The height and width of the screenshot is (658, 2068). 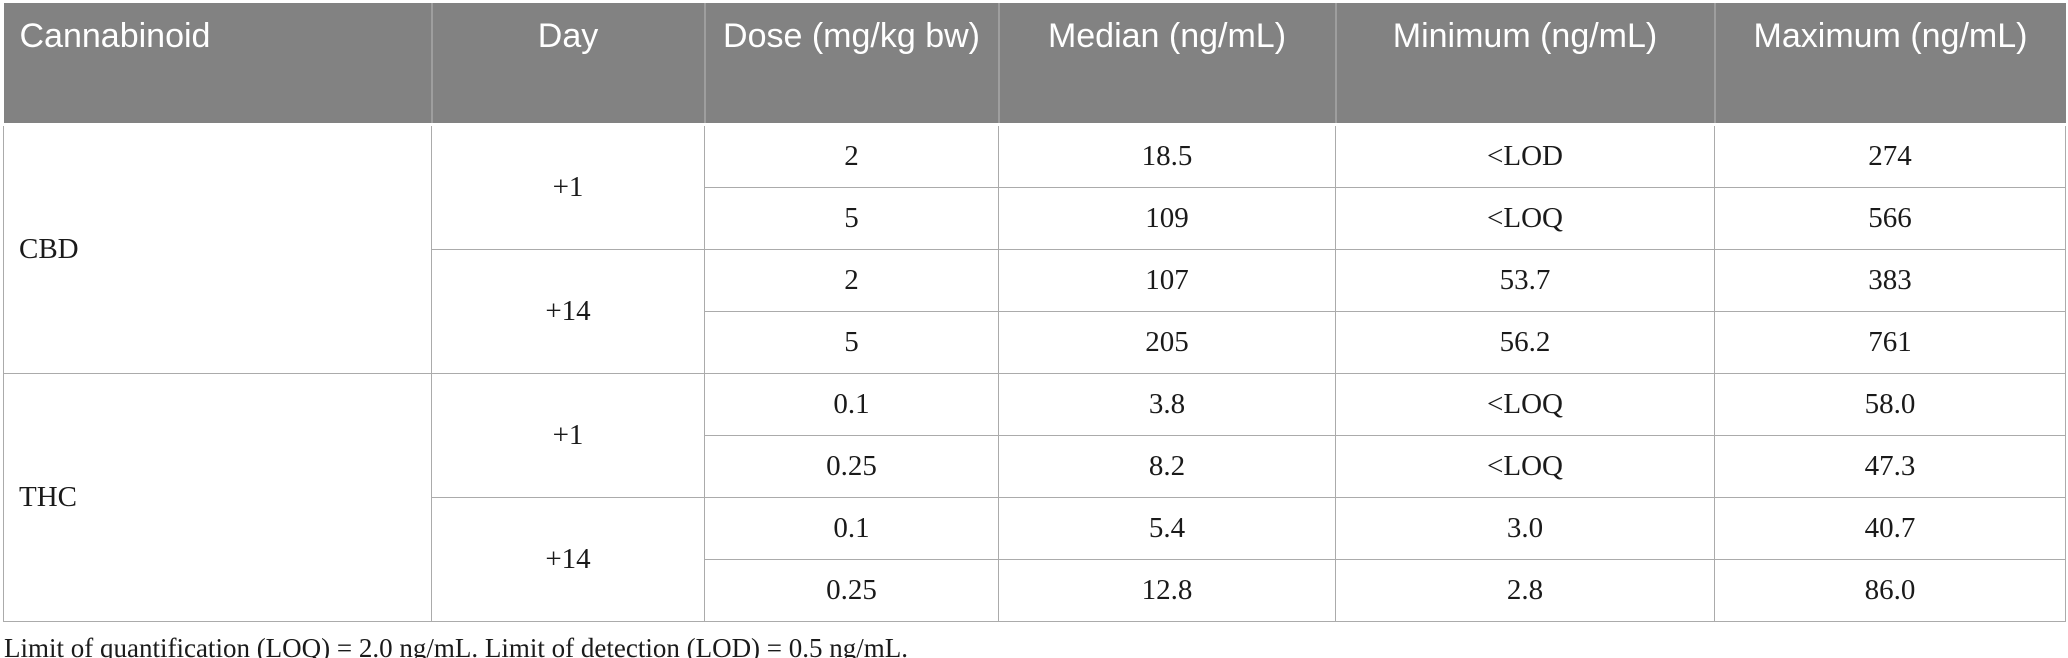 What do you see at coordinates (1167, 218) in the screenshot?
I see `median-cell: 109` at bounding box center [1167, 218].